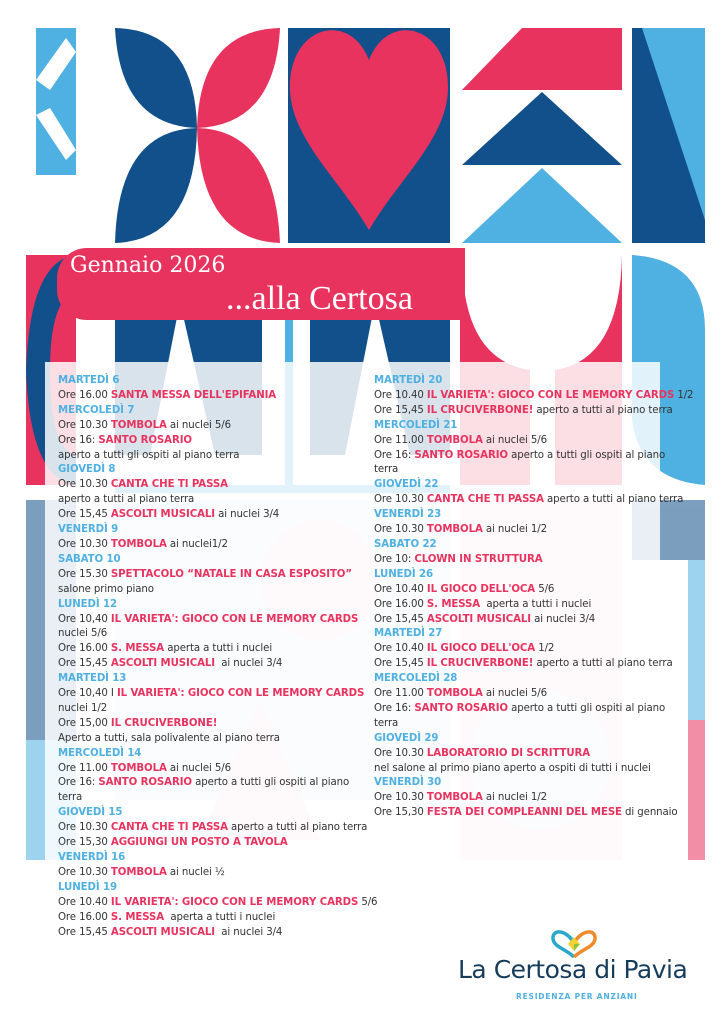 The image size is (724, 1024). What do you see at coordinates (217, 590) in the screenshot?
I see `event-line: salone primo piano` at bounding box center [217, 590].